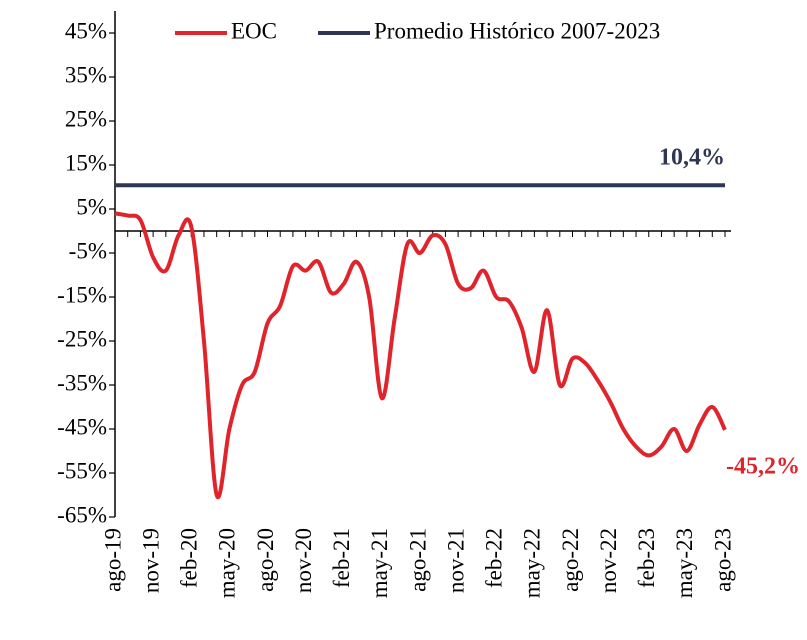  Describe the element at coordinates (82, 426) in the screenshot. I see `y-tick-label: -45%` at that location.